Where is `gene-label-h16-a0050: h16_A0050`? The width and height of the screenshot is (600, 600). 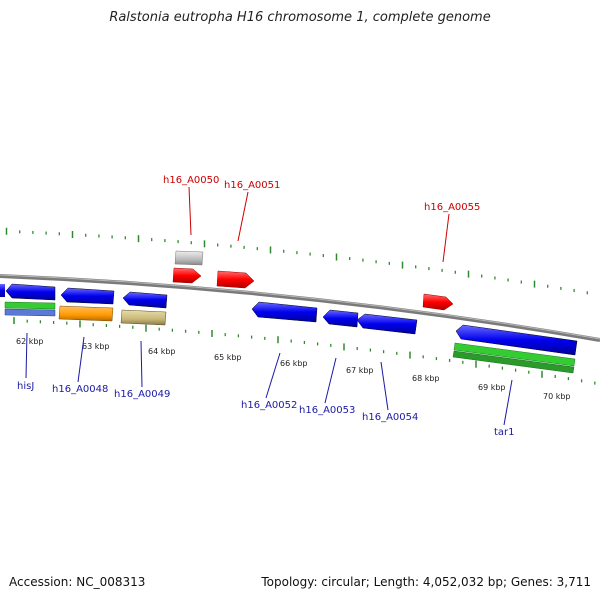 gene-label-h16-a0050: h16_A0050 is located at coordinates (191, 180).